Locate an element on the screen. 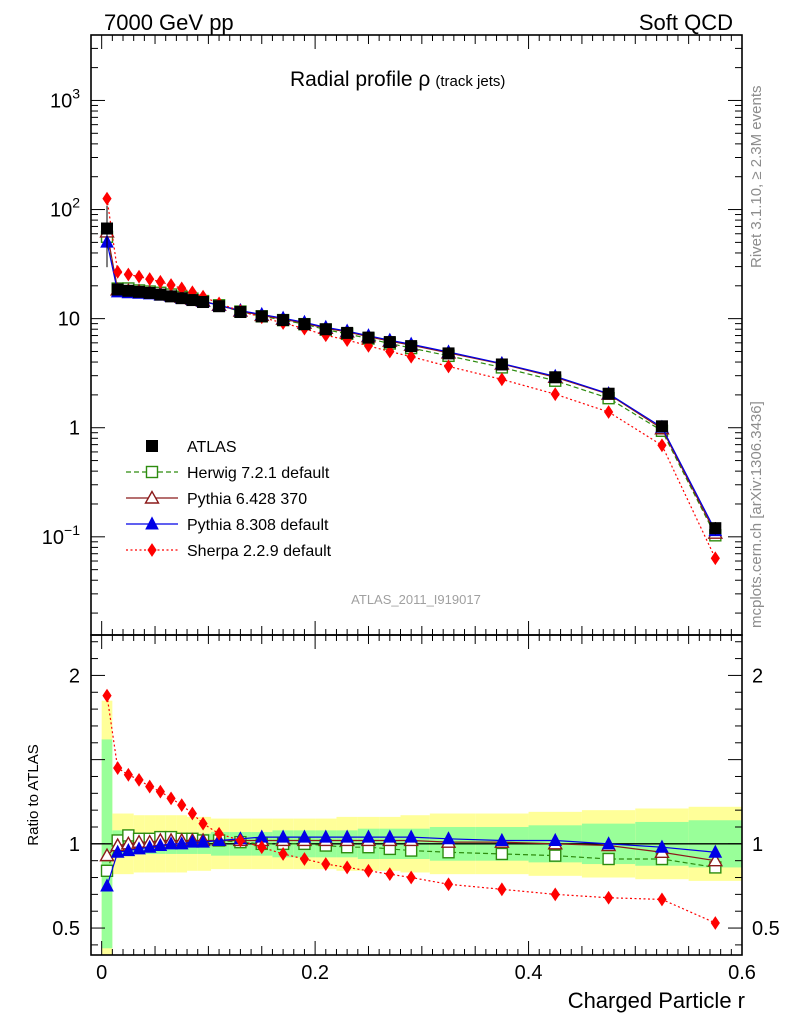 The image size is (786, 1024). rivet-info-label: Rivet 3.1.10, ≥ 2.3M events is located at coordinates (756, 177).